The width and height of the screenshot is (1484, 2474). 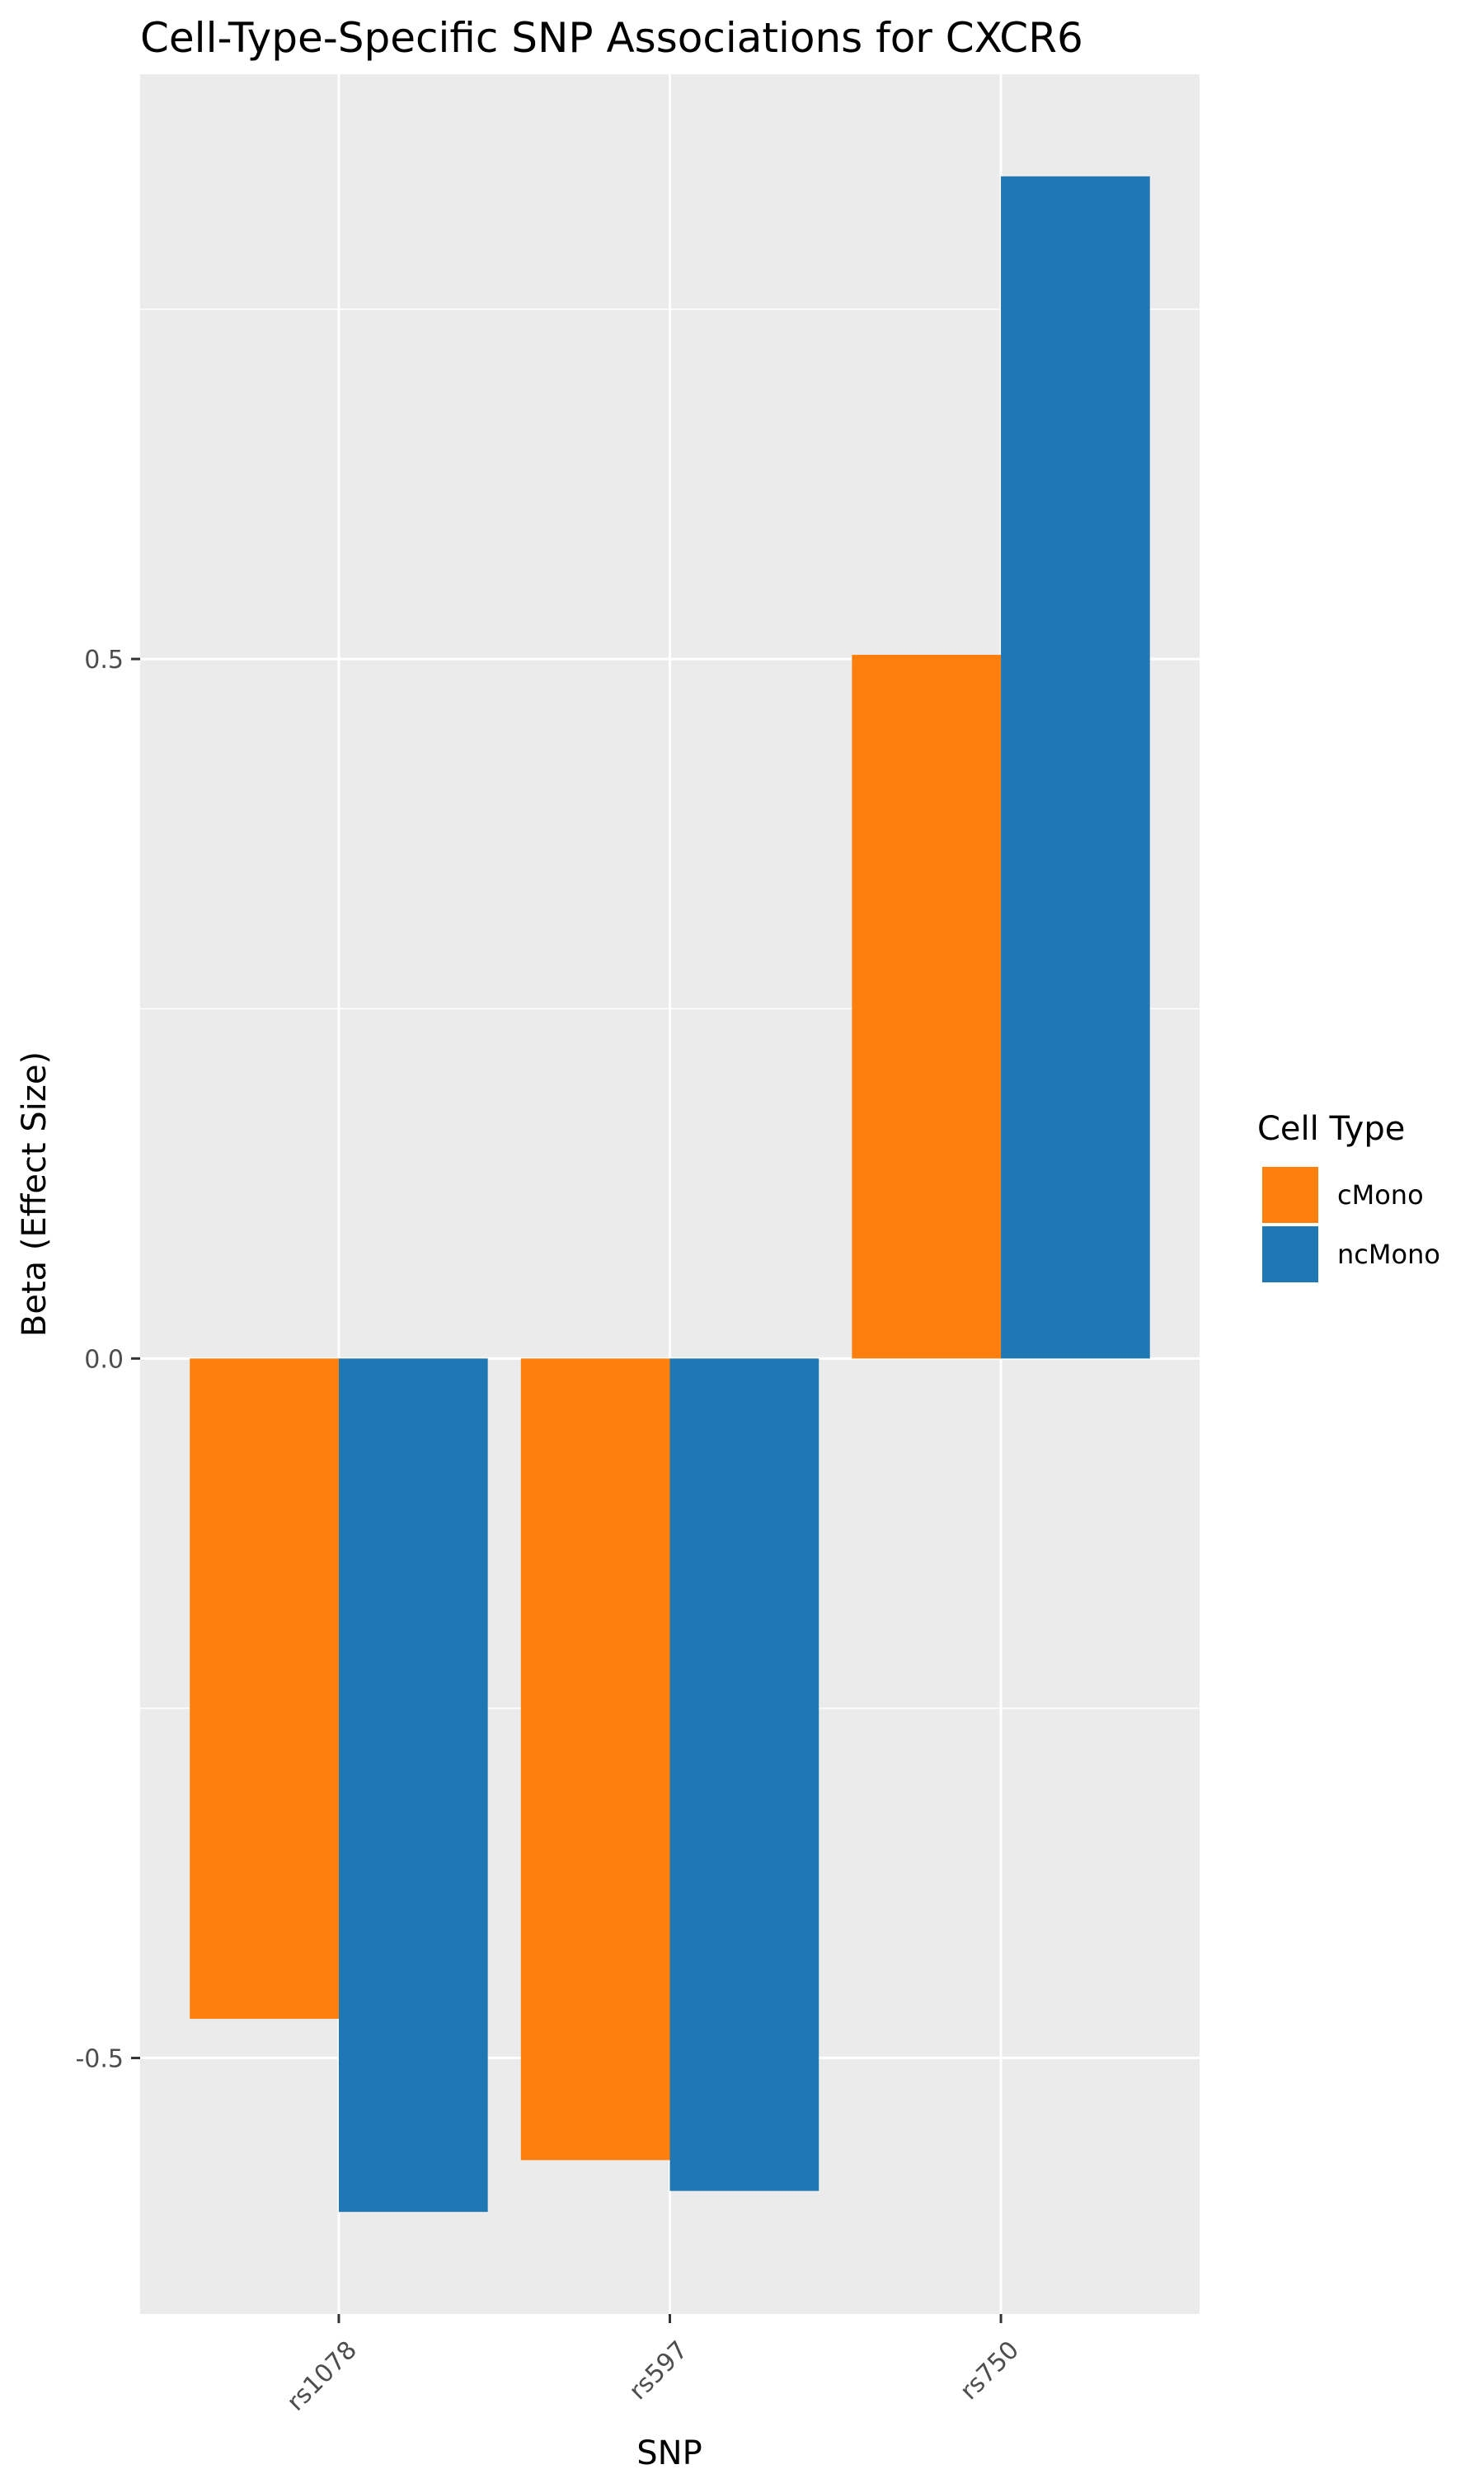 I want to click on bar-ncMono-rs597, so click(x=744, y=1774).